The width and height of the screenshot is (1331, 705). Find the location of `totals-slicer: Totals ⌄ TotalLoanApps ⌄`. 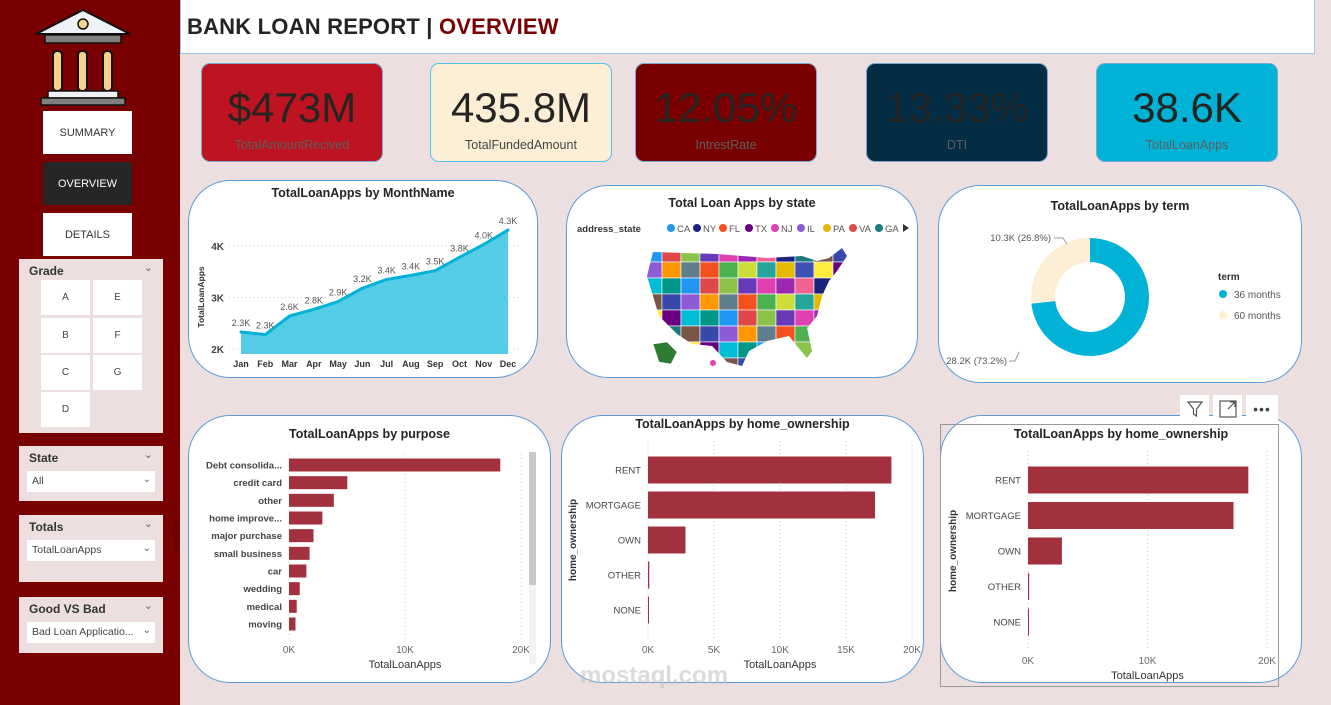

totals-slicer: Totals ⌄ TotalLoanApps ⌄ is located at coordinates (91, 548).